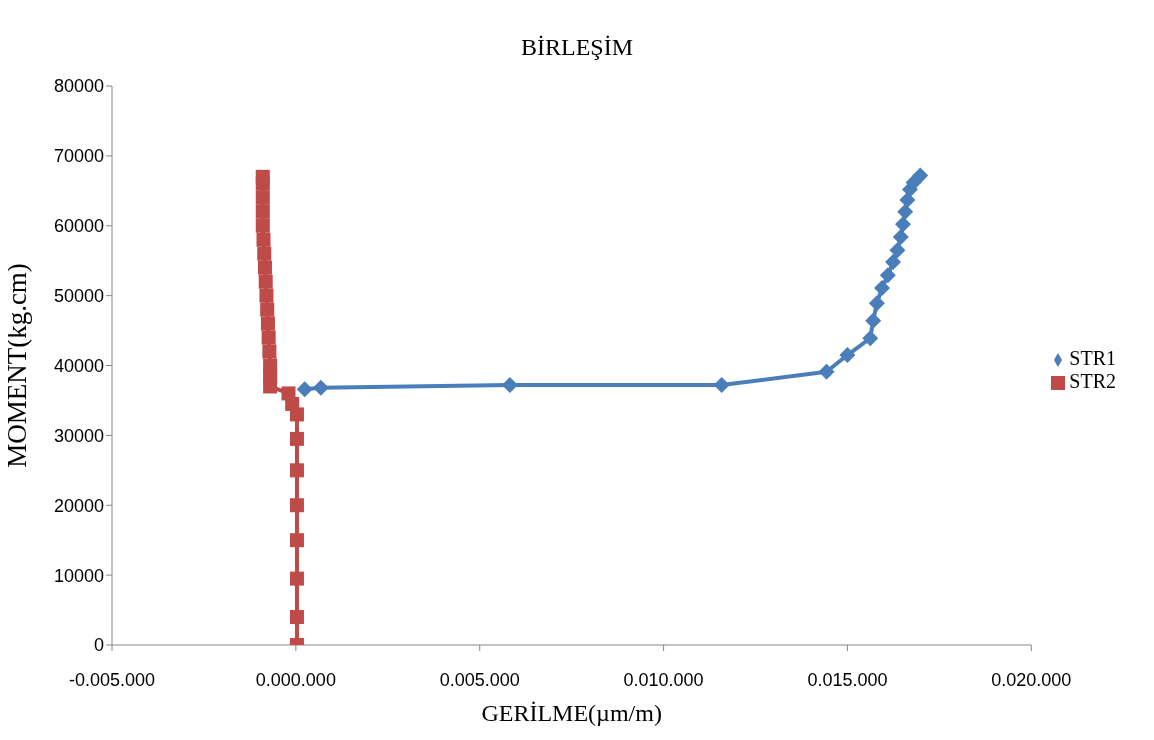  What do you see at coordinates (571, 713) in the screenshot?
I see `x-axis-title: GERİLME(µm/m)` at bounding box center [571, 713].